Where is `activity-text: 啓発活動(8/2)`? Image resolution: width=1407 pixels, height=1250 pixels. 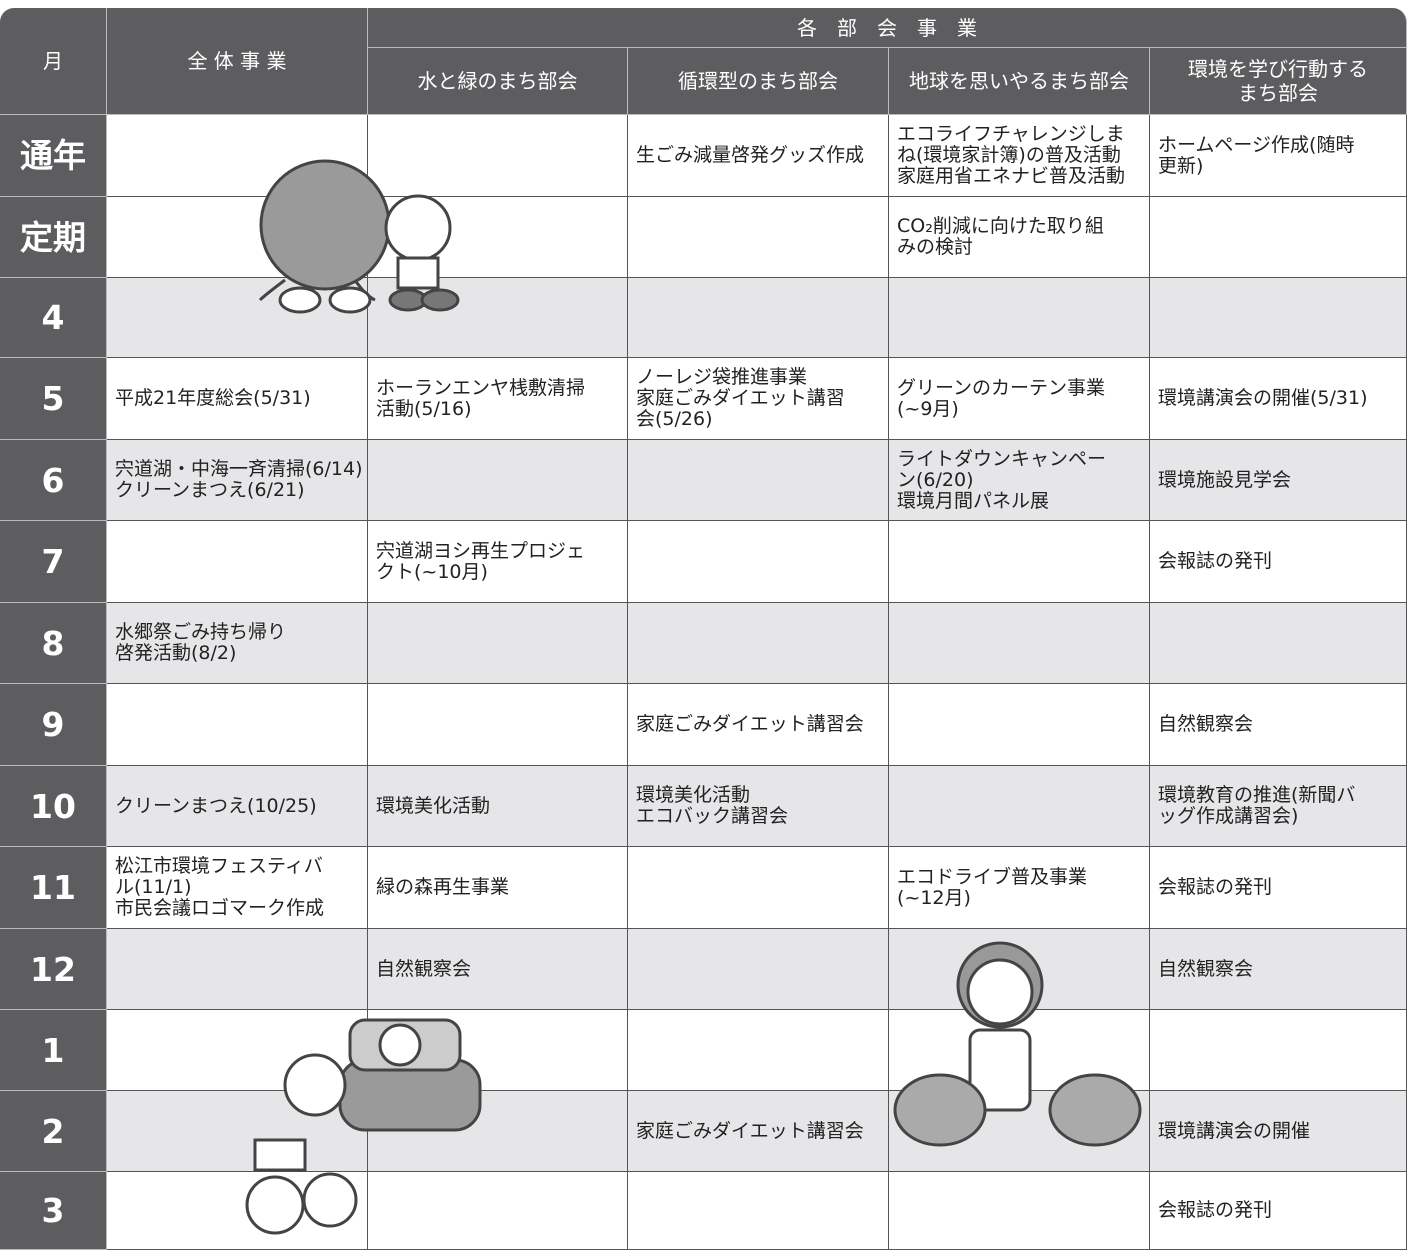
activity-text: 啓発活動(8/2) is located at coordinates (176, 653).